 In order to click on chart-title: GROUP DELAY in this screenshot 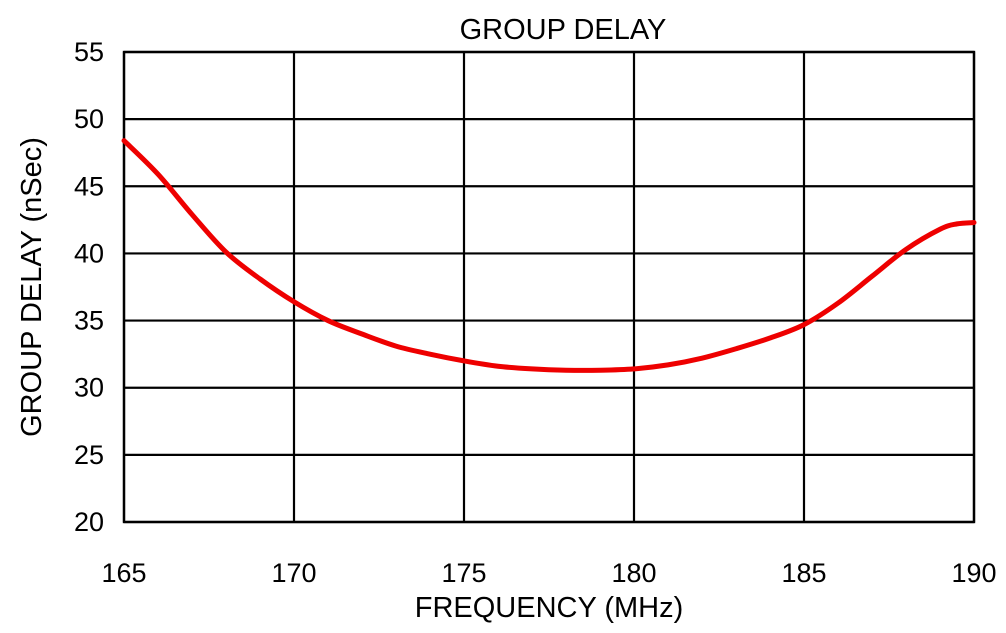, I will do `click(563, 30)`.